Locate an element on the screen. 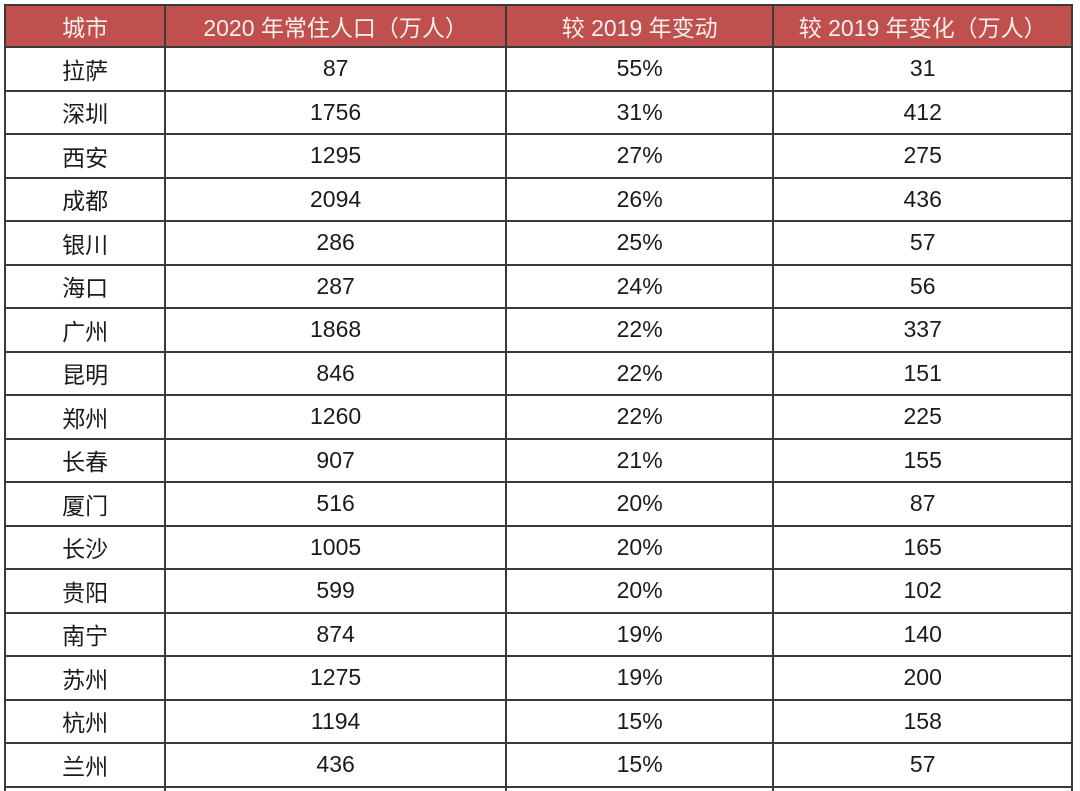  cell-city: 贵阳 is located at coordinates (85, 591).